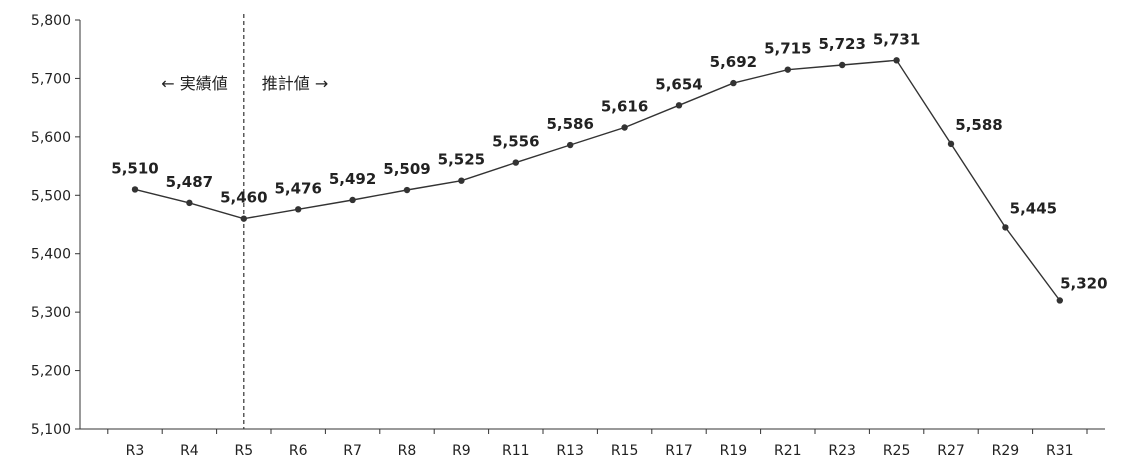 The width and height of the screenshot is (1123, 464). Describe the element at coordinates (1033, 208) in the screenshot. I see `data-label: 5,445` at that location.